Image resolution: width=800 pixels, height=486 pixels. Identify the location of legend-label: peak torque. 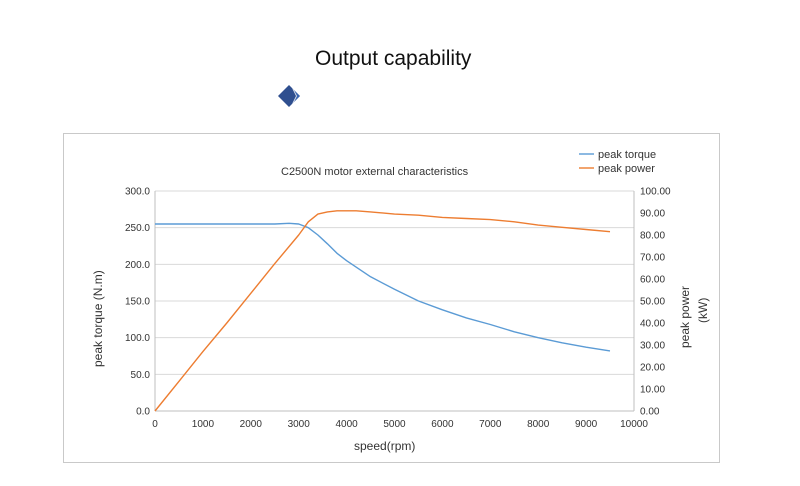
(627, 155).